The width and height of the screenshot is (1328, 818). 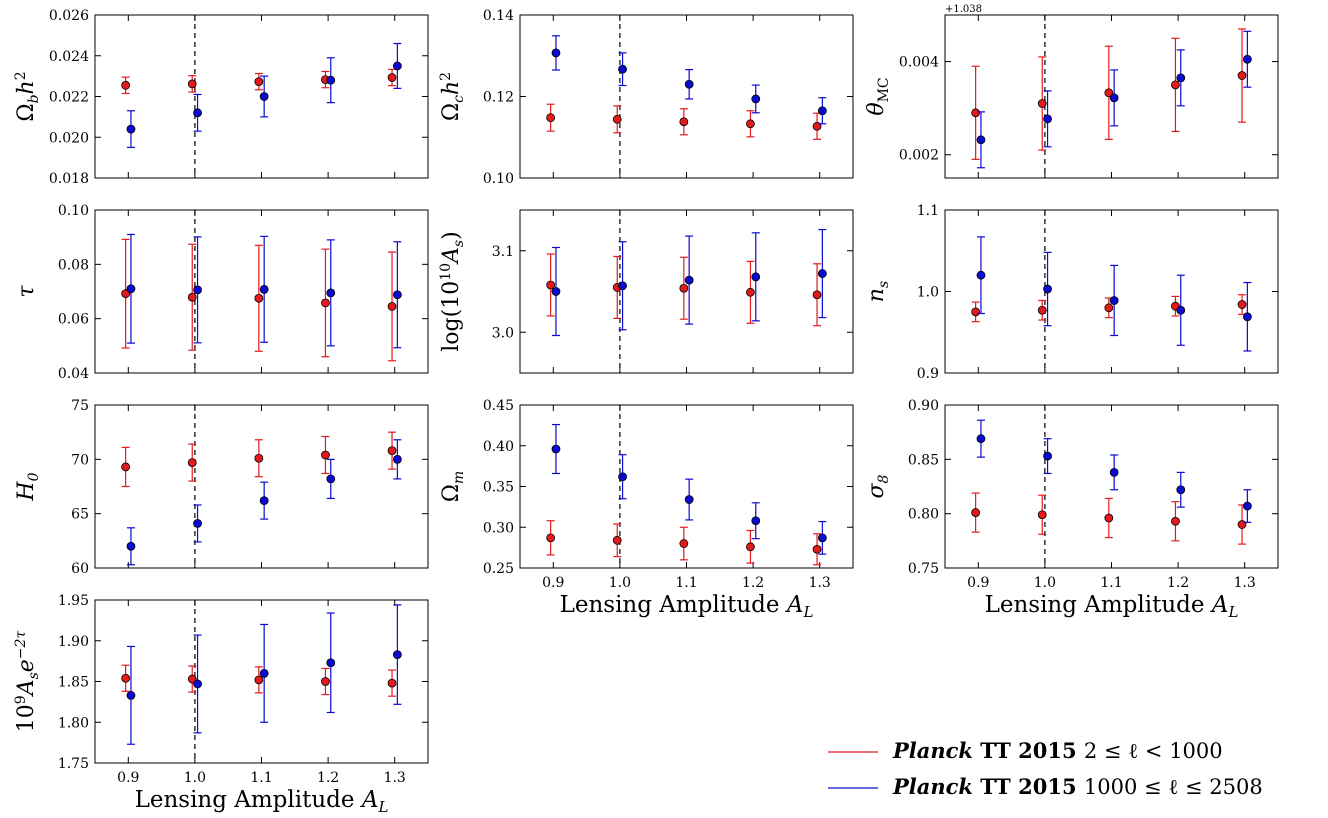 I want to click on y-tick-label: 0.14, so click(x=498, y=16).